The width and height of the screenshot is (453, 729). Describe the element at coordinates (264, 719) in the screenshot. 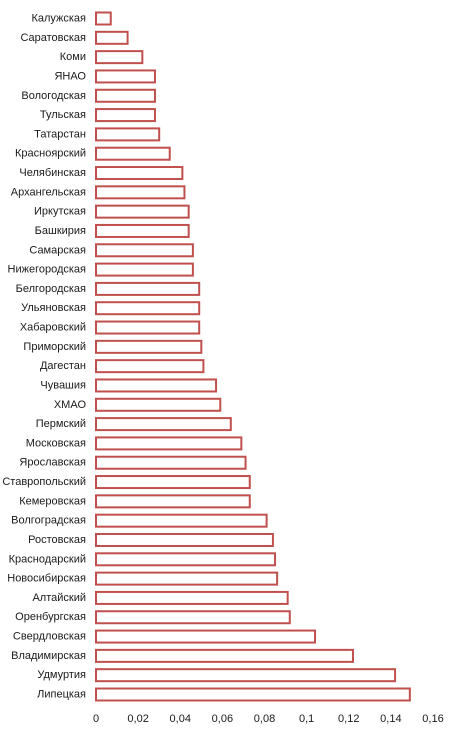

I see `x-tick-label: 0,08` at that location.